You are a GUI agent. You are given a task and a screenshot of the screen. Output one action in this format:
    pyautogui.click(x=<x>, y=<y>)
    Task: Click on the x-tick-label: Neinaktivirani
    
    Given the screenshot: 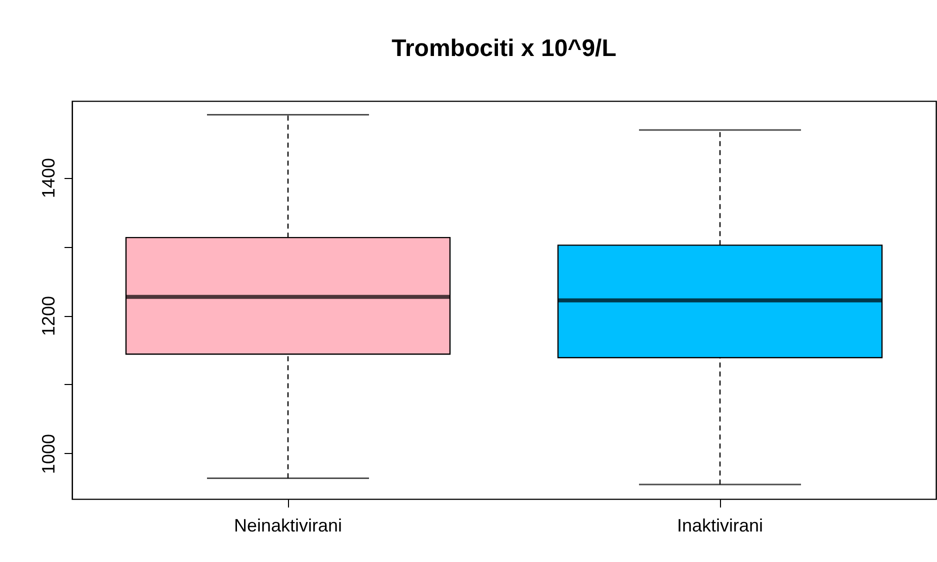 What is the action you would take?
    pyautogui.click(x=288, y=526)
    